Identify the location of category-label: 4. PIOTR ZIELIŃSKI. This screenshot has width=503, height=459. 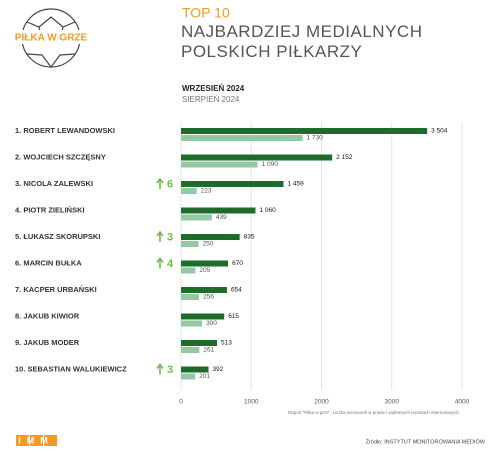
(50, 209).